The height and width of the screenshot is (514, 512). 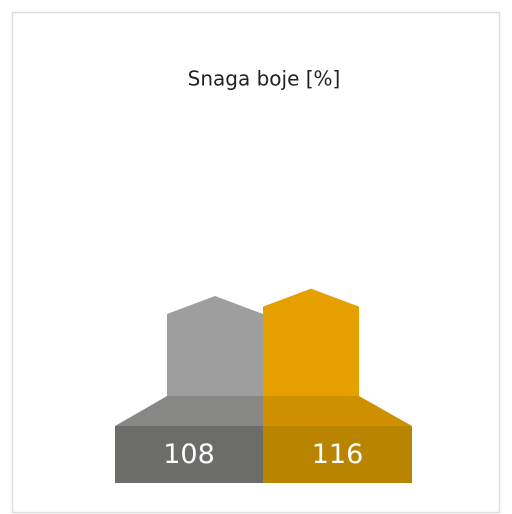 I want to click on value-label: 116, so click(x=338, y=454).